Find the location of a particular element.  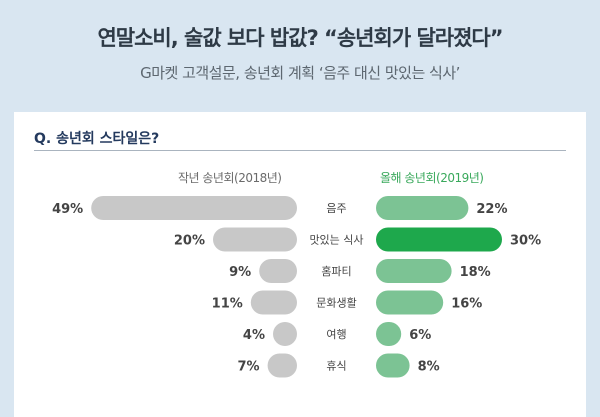

value-label-2019-0: 22% is located at coordinates (491, 209).